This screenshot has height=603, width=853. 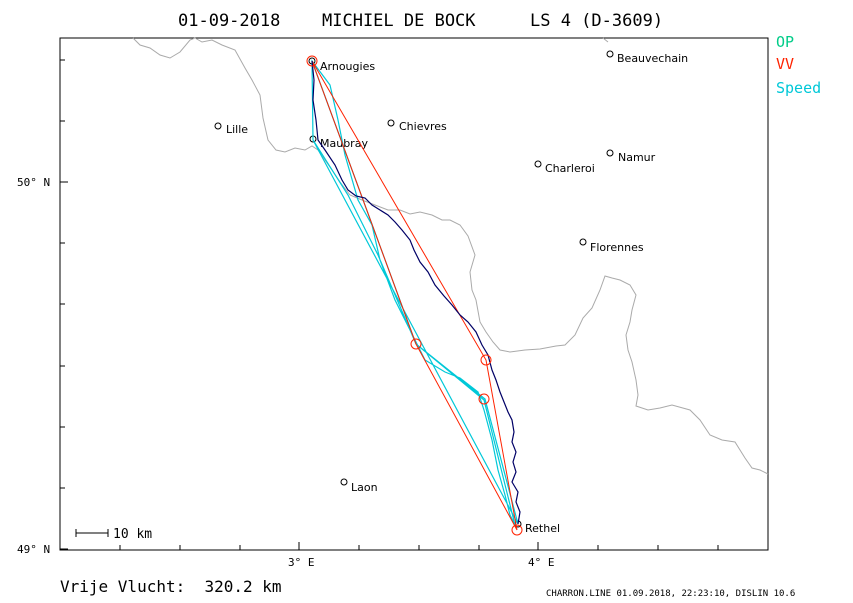 I want to click on place-marker-namur, so click(x=610, y=153).